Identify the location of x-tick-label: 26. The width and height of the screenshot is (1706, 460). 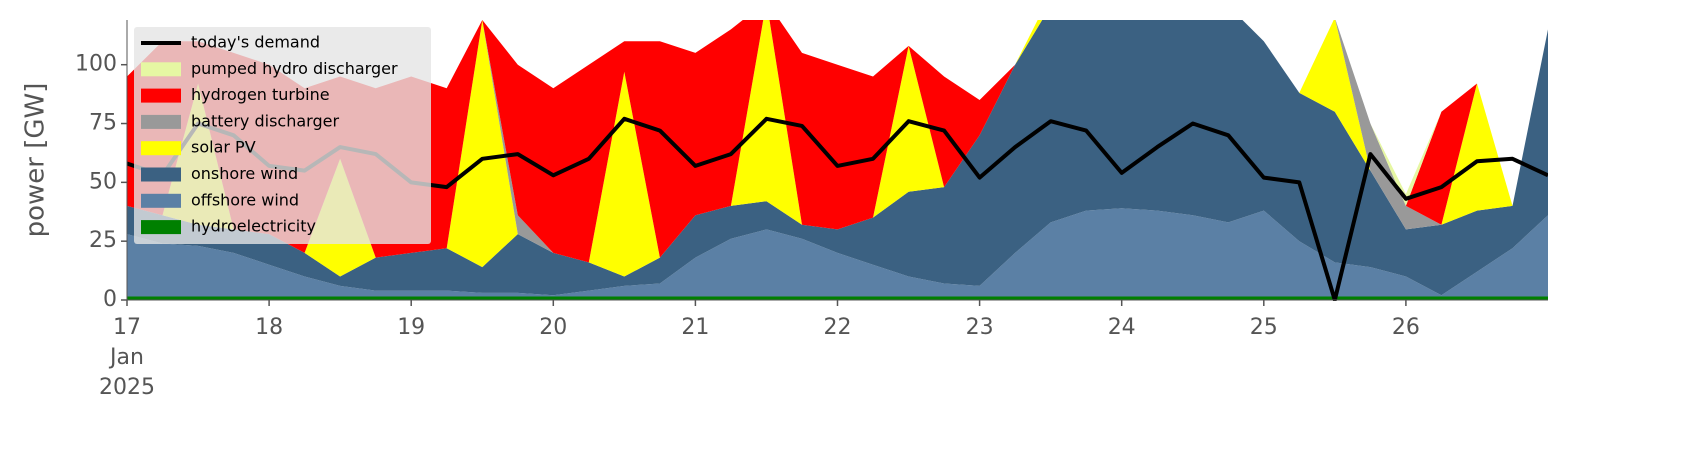
(1406, 327).